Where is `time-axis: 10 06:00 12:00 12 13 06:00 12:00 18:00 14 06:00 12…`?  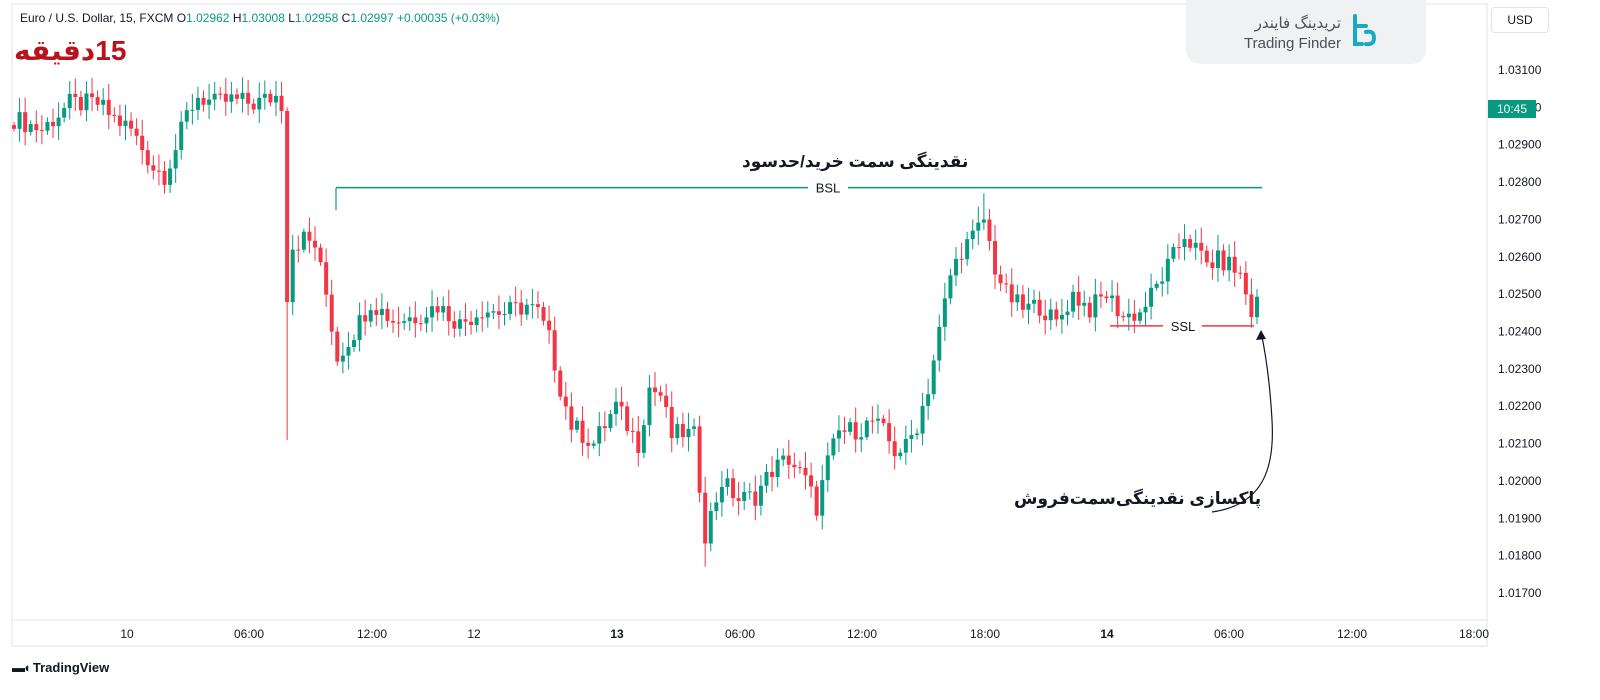 time-axis: 10 06:00 12:00 12 13 06:00 12:00 18:00 14 06:00 12… is located at coordinates (804, 634).